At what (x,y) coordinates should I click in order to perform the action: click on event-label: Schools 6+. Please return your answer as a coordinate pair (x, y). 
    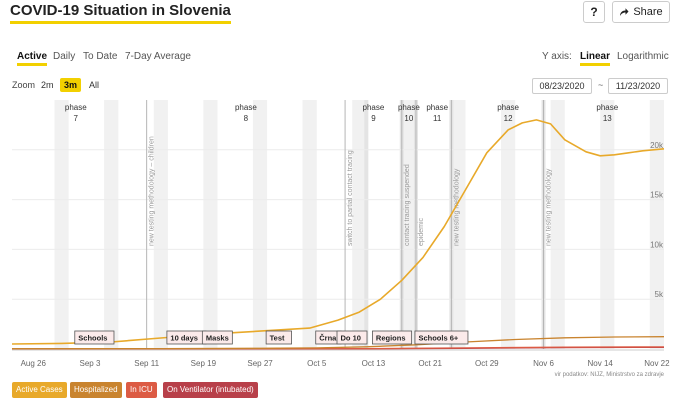
    Looking at the image, I should click on (441, 337).